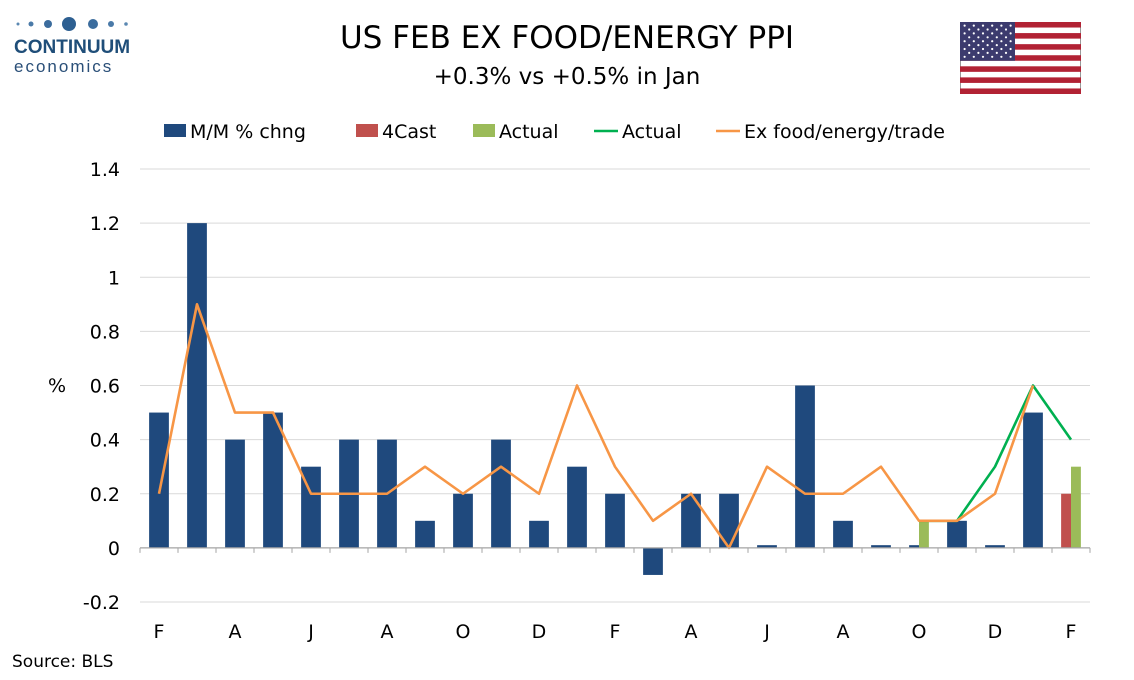 This screenshot has width=1134, height=680. I want to click on legend-item: 4Cast, so click(396, 132).